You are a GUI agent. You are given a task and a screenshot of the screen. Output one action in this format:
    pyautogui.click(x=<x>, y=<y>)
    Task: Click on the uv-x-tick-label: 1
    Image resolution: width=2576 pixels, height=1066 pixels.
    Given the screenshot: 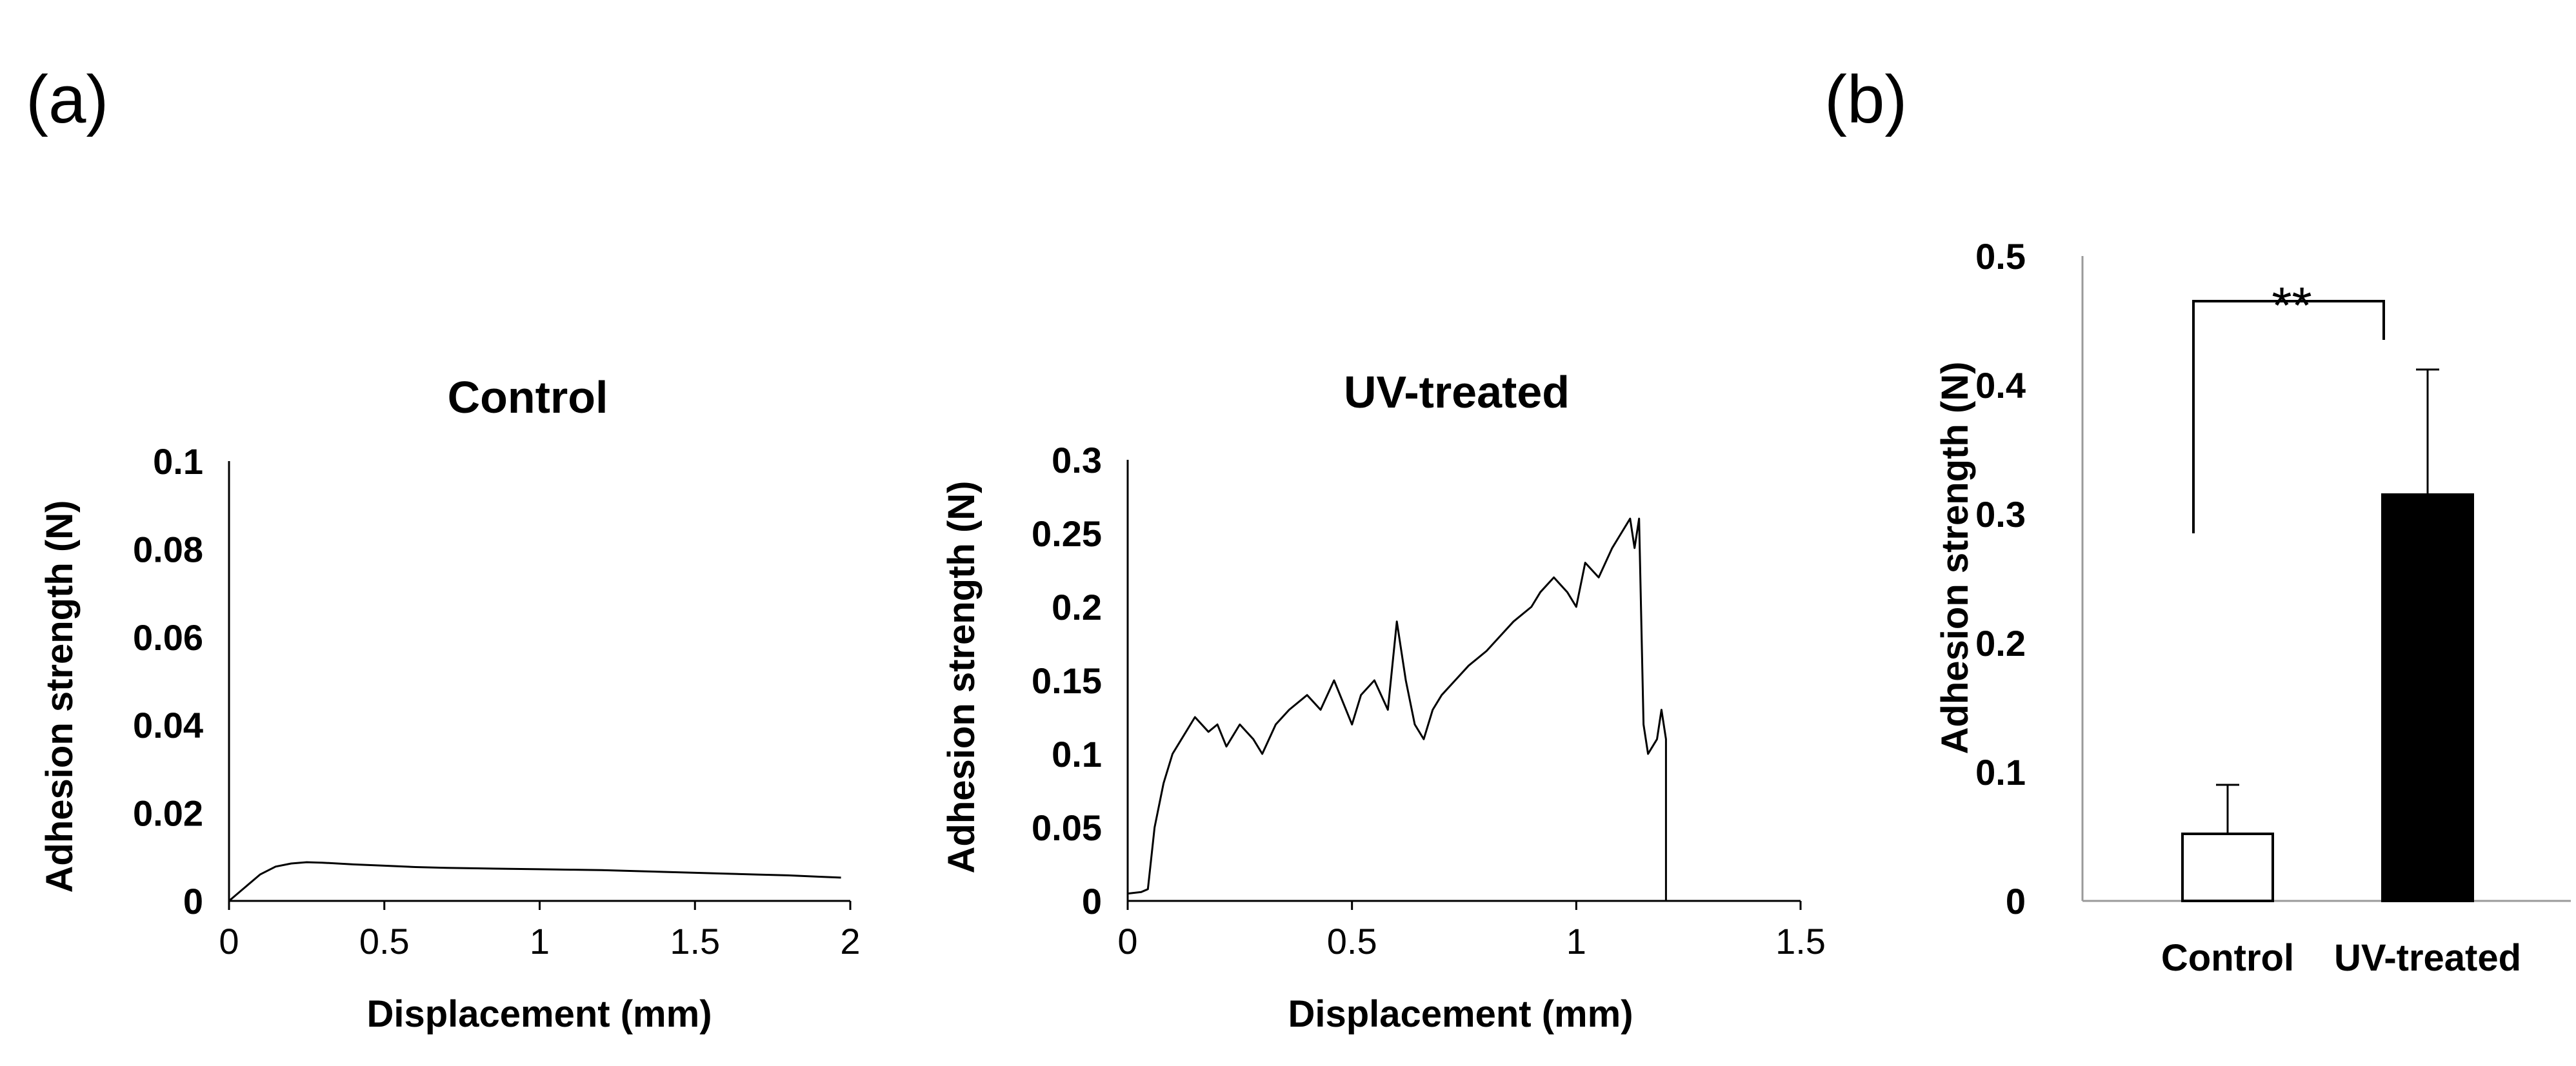 What is the action you would take?
    pyautogui.click(x=1576, y=941)
    